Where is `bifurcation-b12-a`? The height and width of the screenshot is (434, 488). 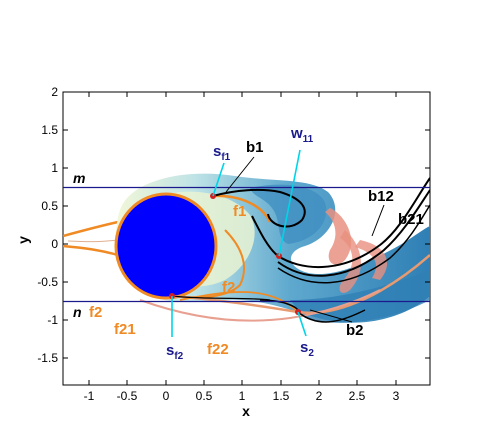
bifurcation-b12-a is located at coordinates (353, 223).